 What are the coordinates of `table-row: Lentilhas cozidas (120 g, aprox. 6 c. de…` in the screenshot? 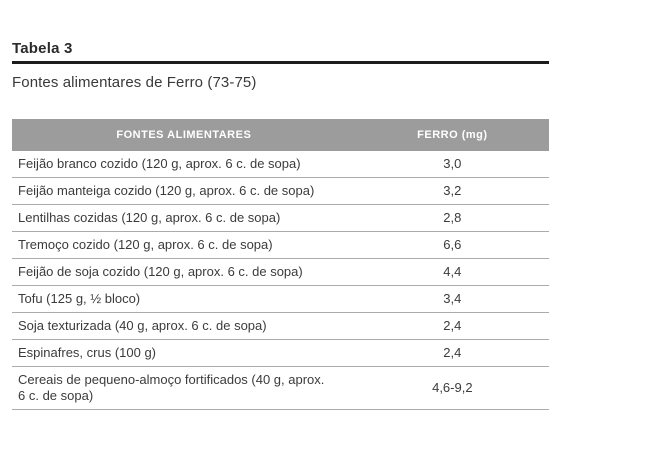 It's located at (280, 218).